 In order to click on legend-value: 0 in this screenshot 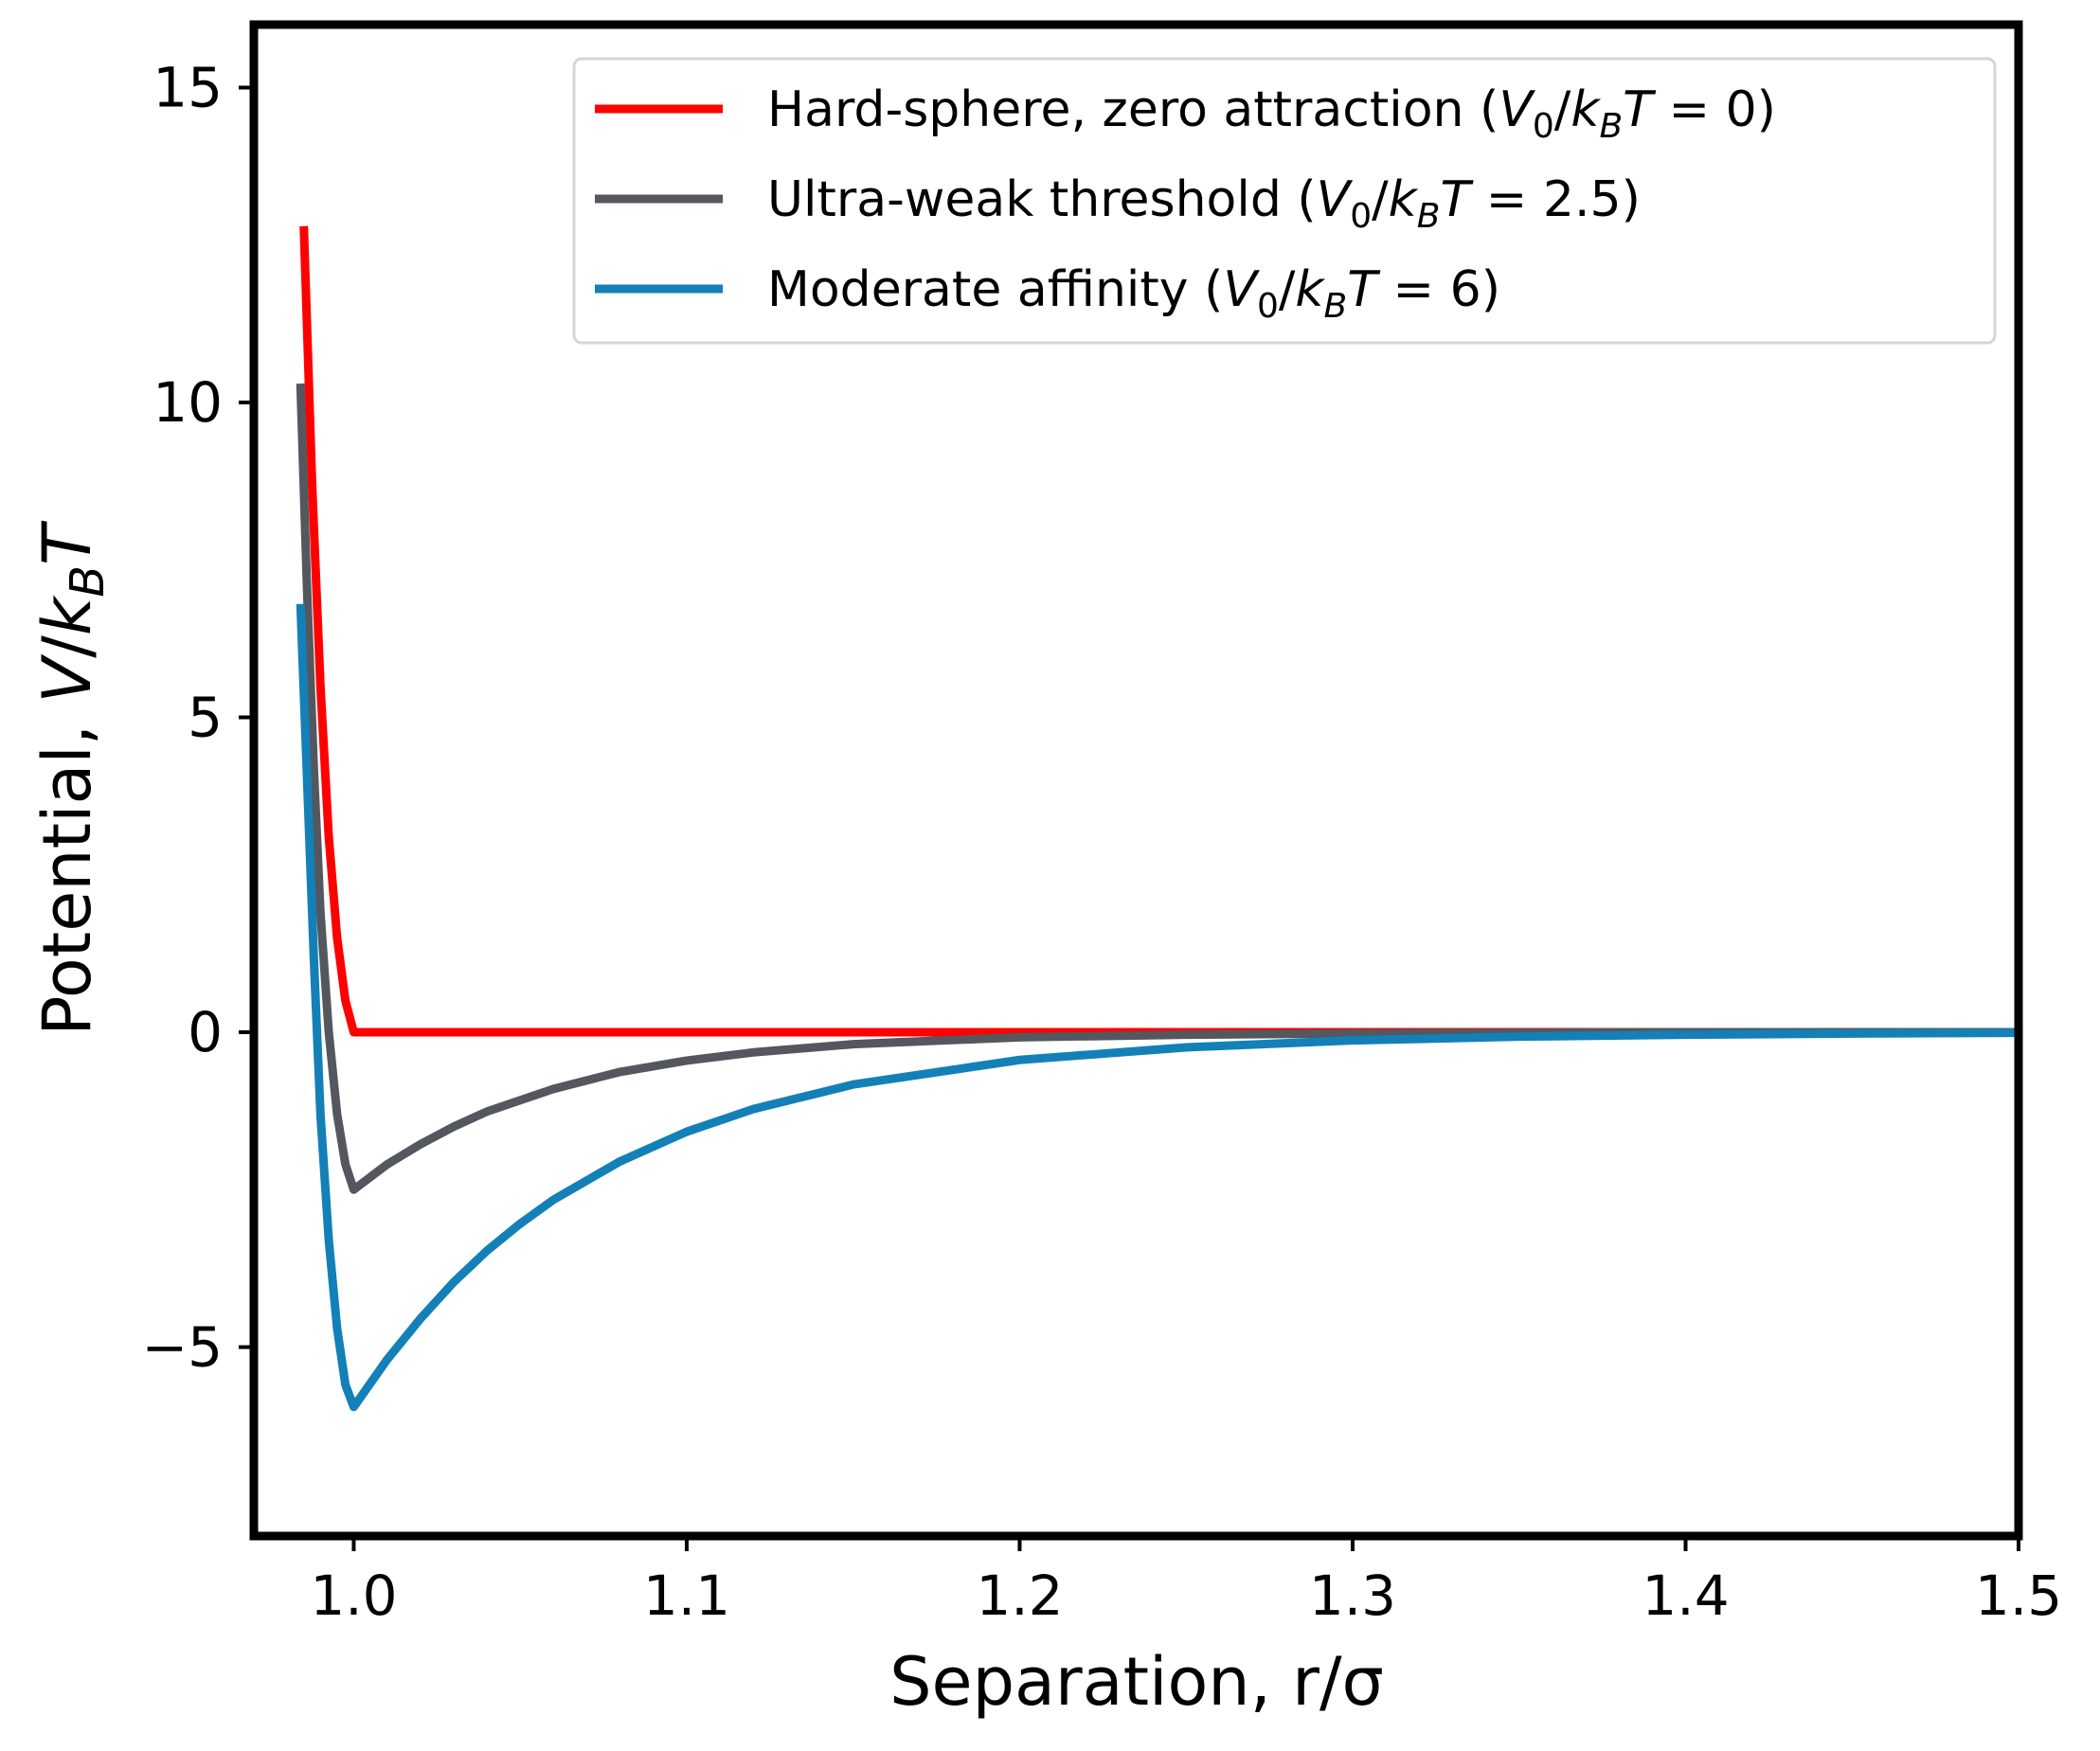, I will do `click(1741, 109)`.